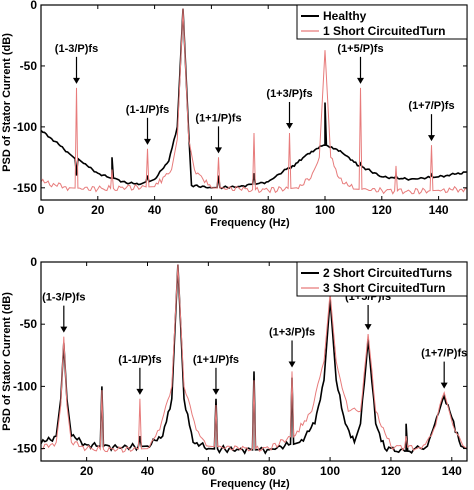 The width and height of the screenshot is (474, 490). What do you see at coordinates (384, 31) in the screenshot?
I see `legend-entry: 1 Short CircuitedTurn` at bounding box center [384, 31].